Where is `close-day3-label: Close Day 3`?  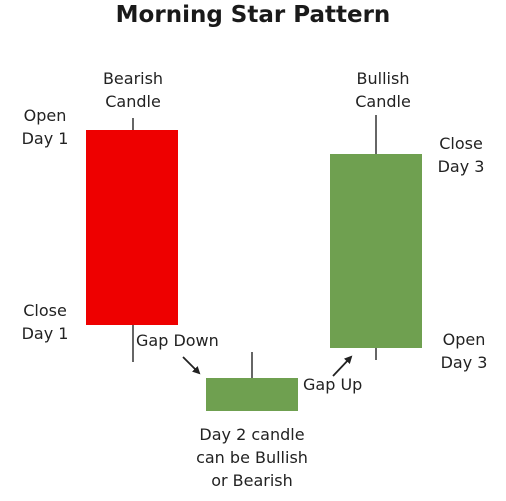
close-day3-label: Close Day 3 is located at coordinates (461, 155).